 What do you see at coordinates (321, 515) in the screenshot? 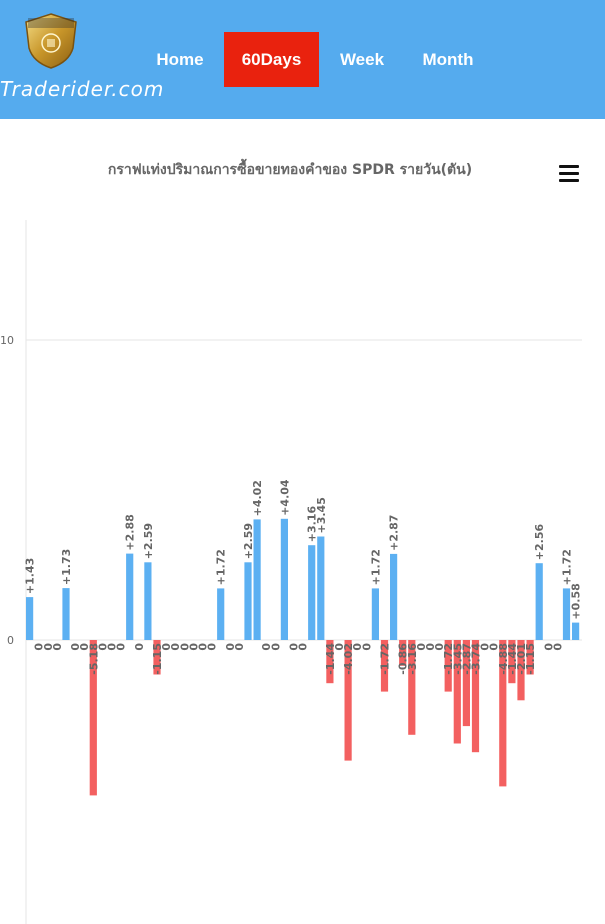
I see `data-label: +3.45` at bounding box center [321, 515].